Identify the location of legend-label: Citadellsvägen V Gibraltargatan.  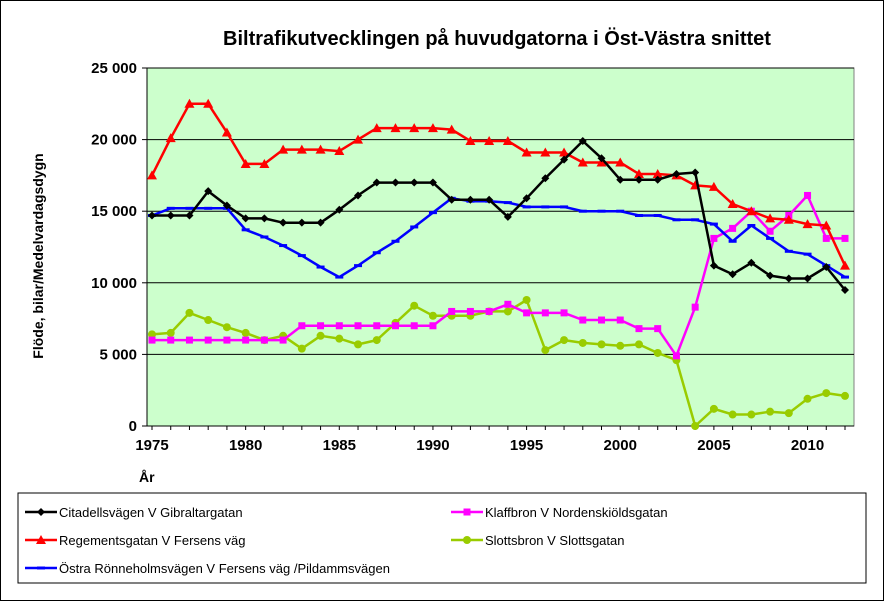
(151, 512).